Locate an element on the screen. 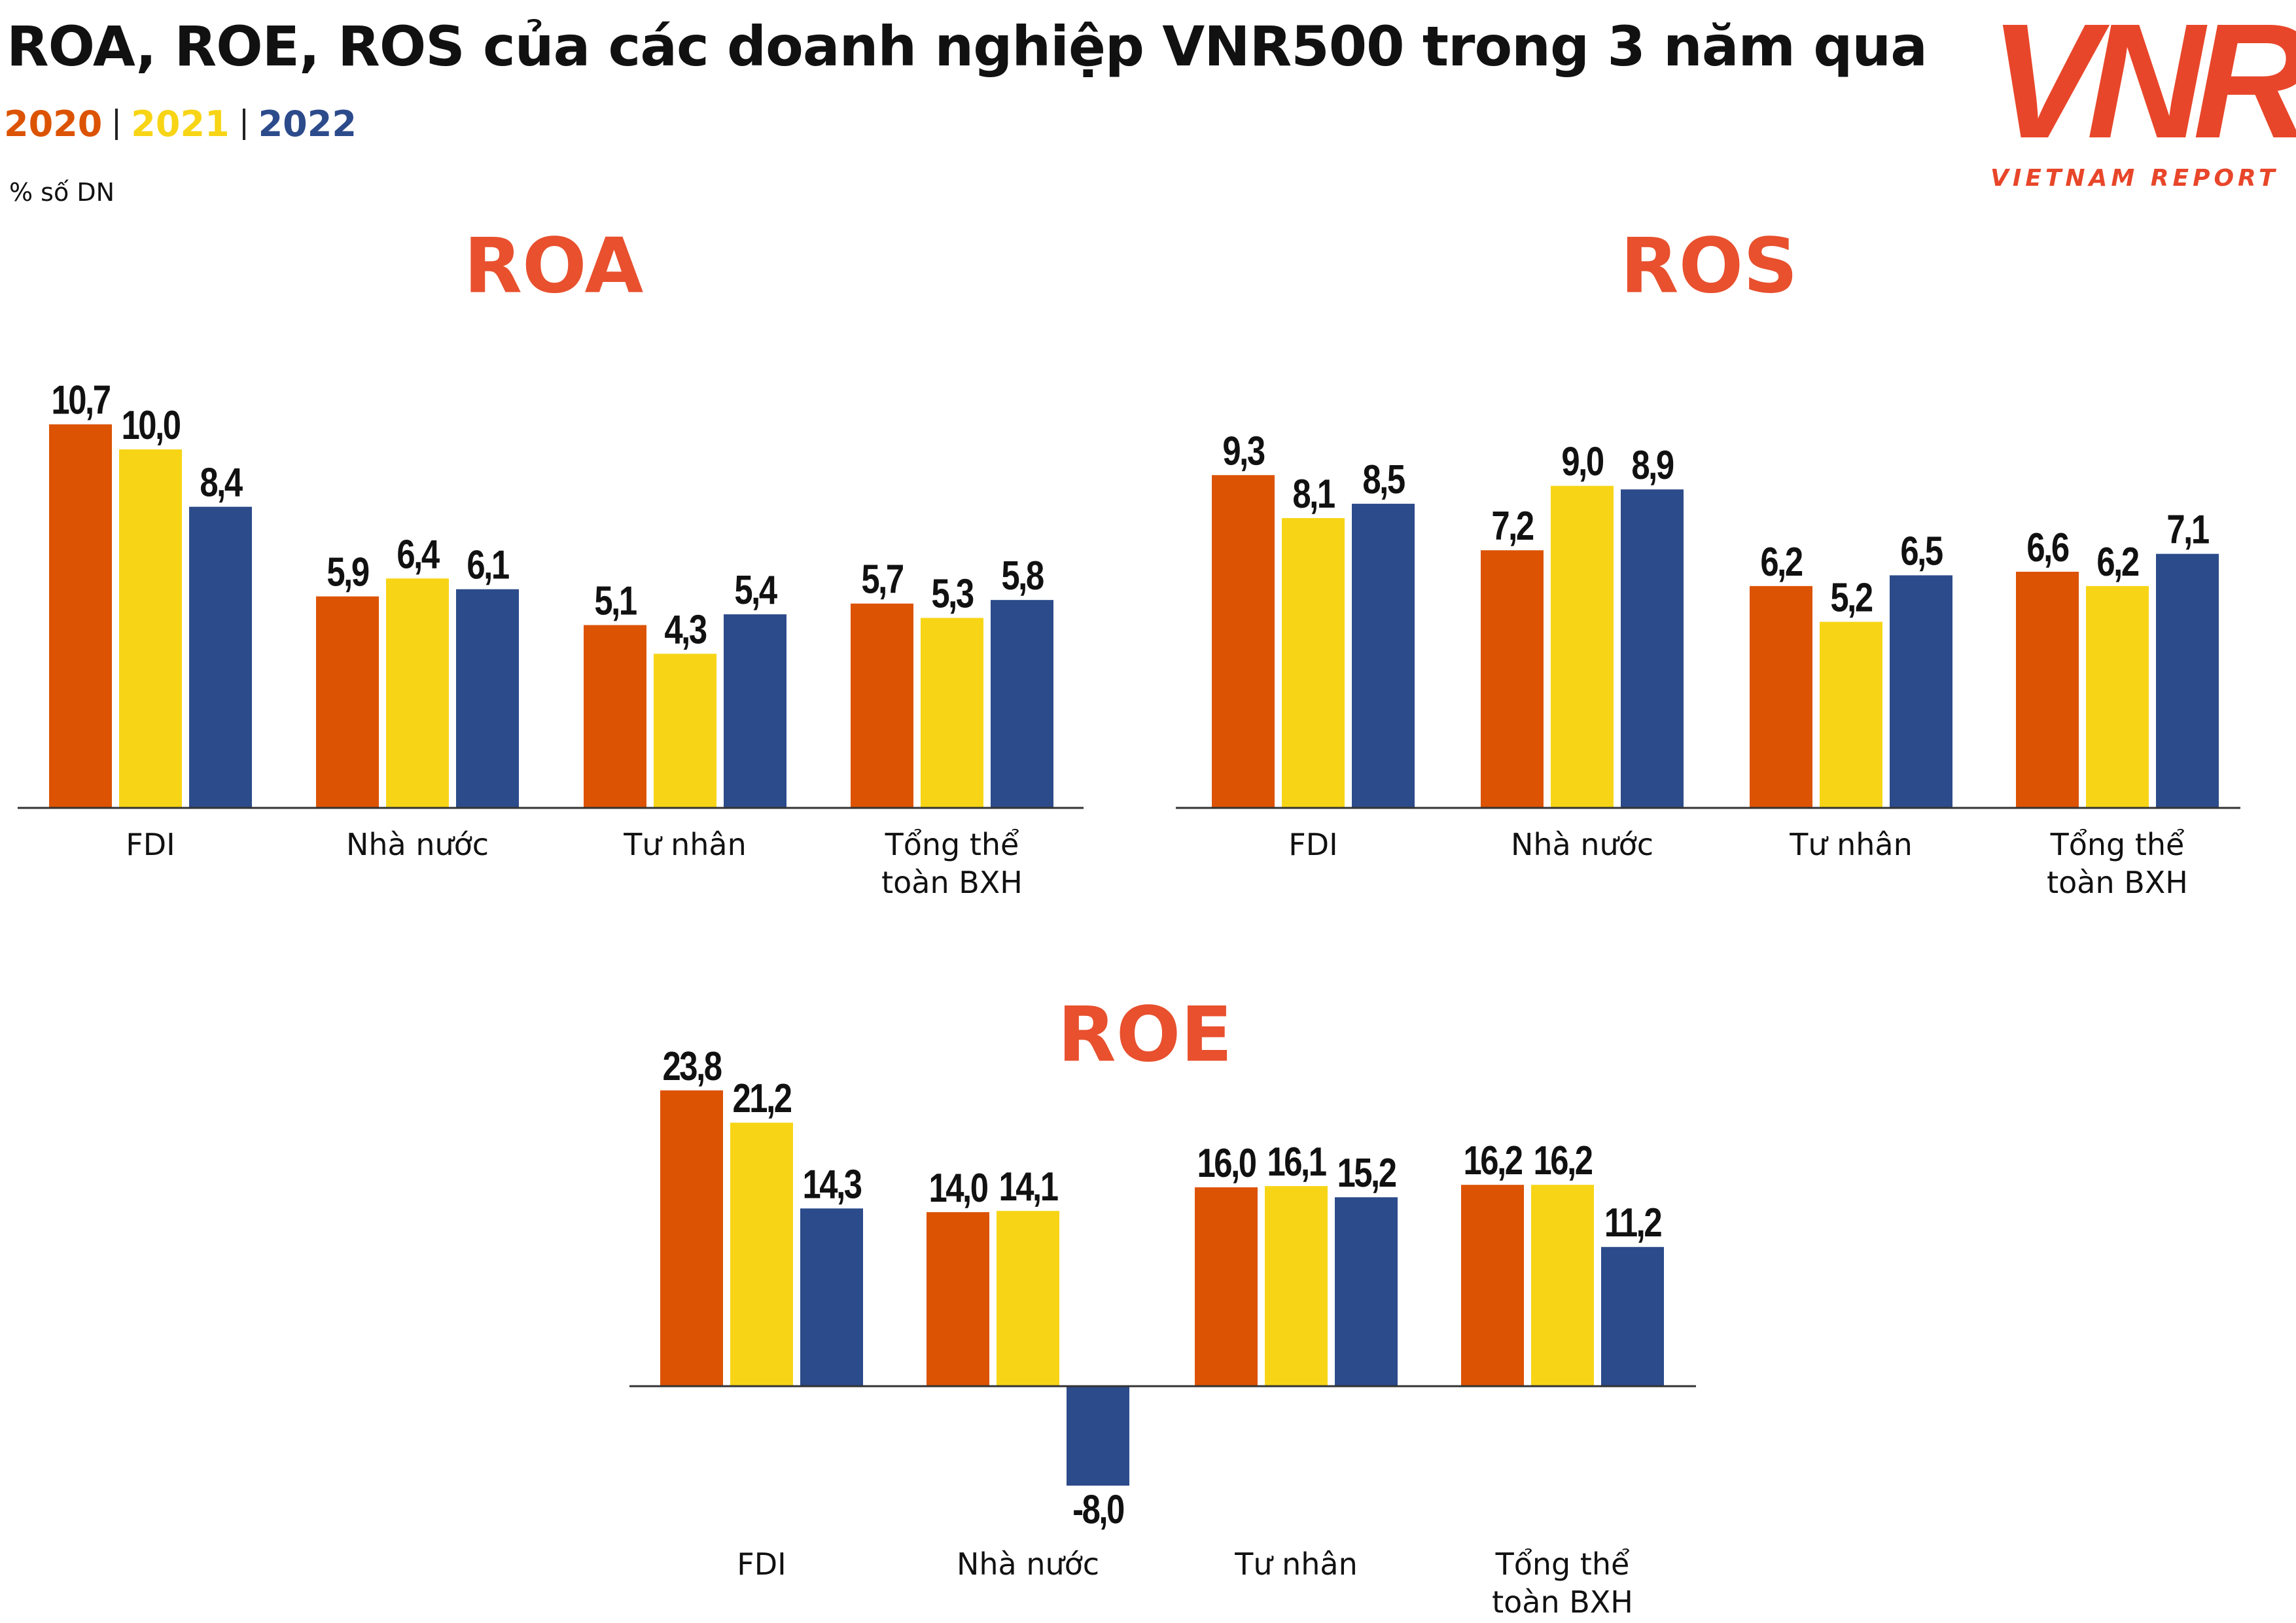  value-label: 23,8 is located at coordinates (691, 1066).